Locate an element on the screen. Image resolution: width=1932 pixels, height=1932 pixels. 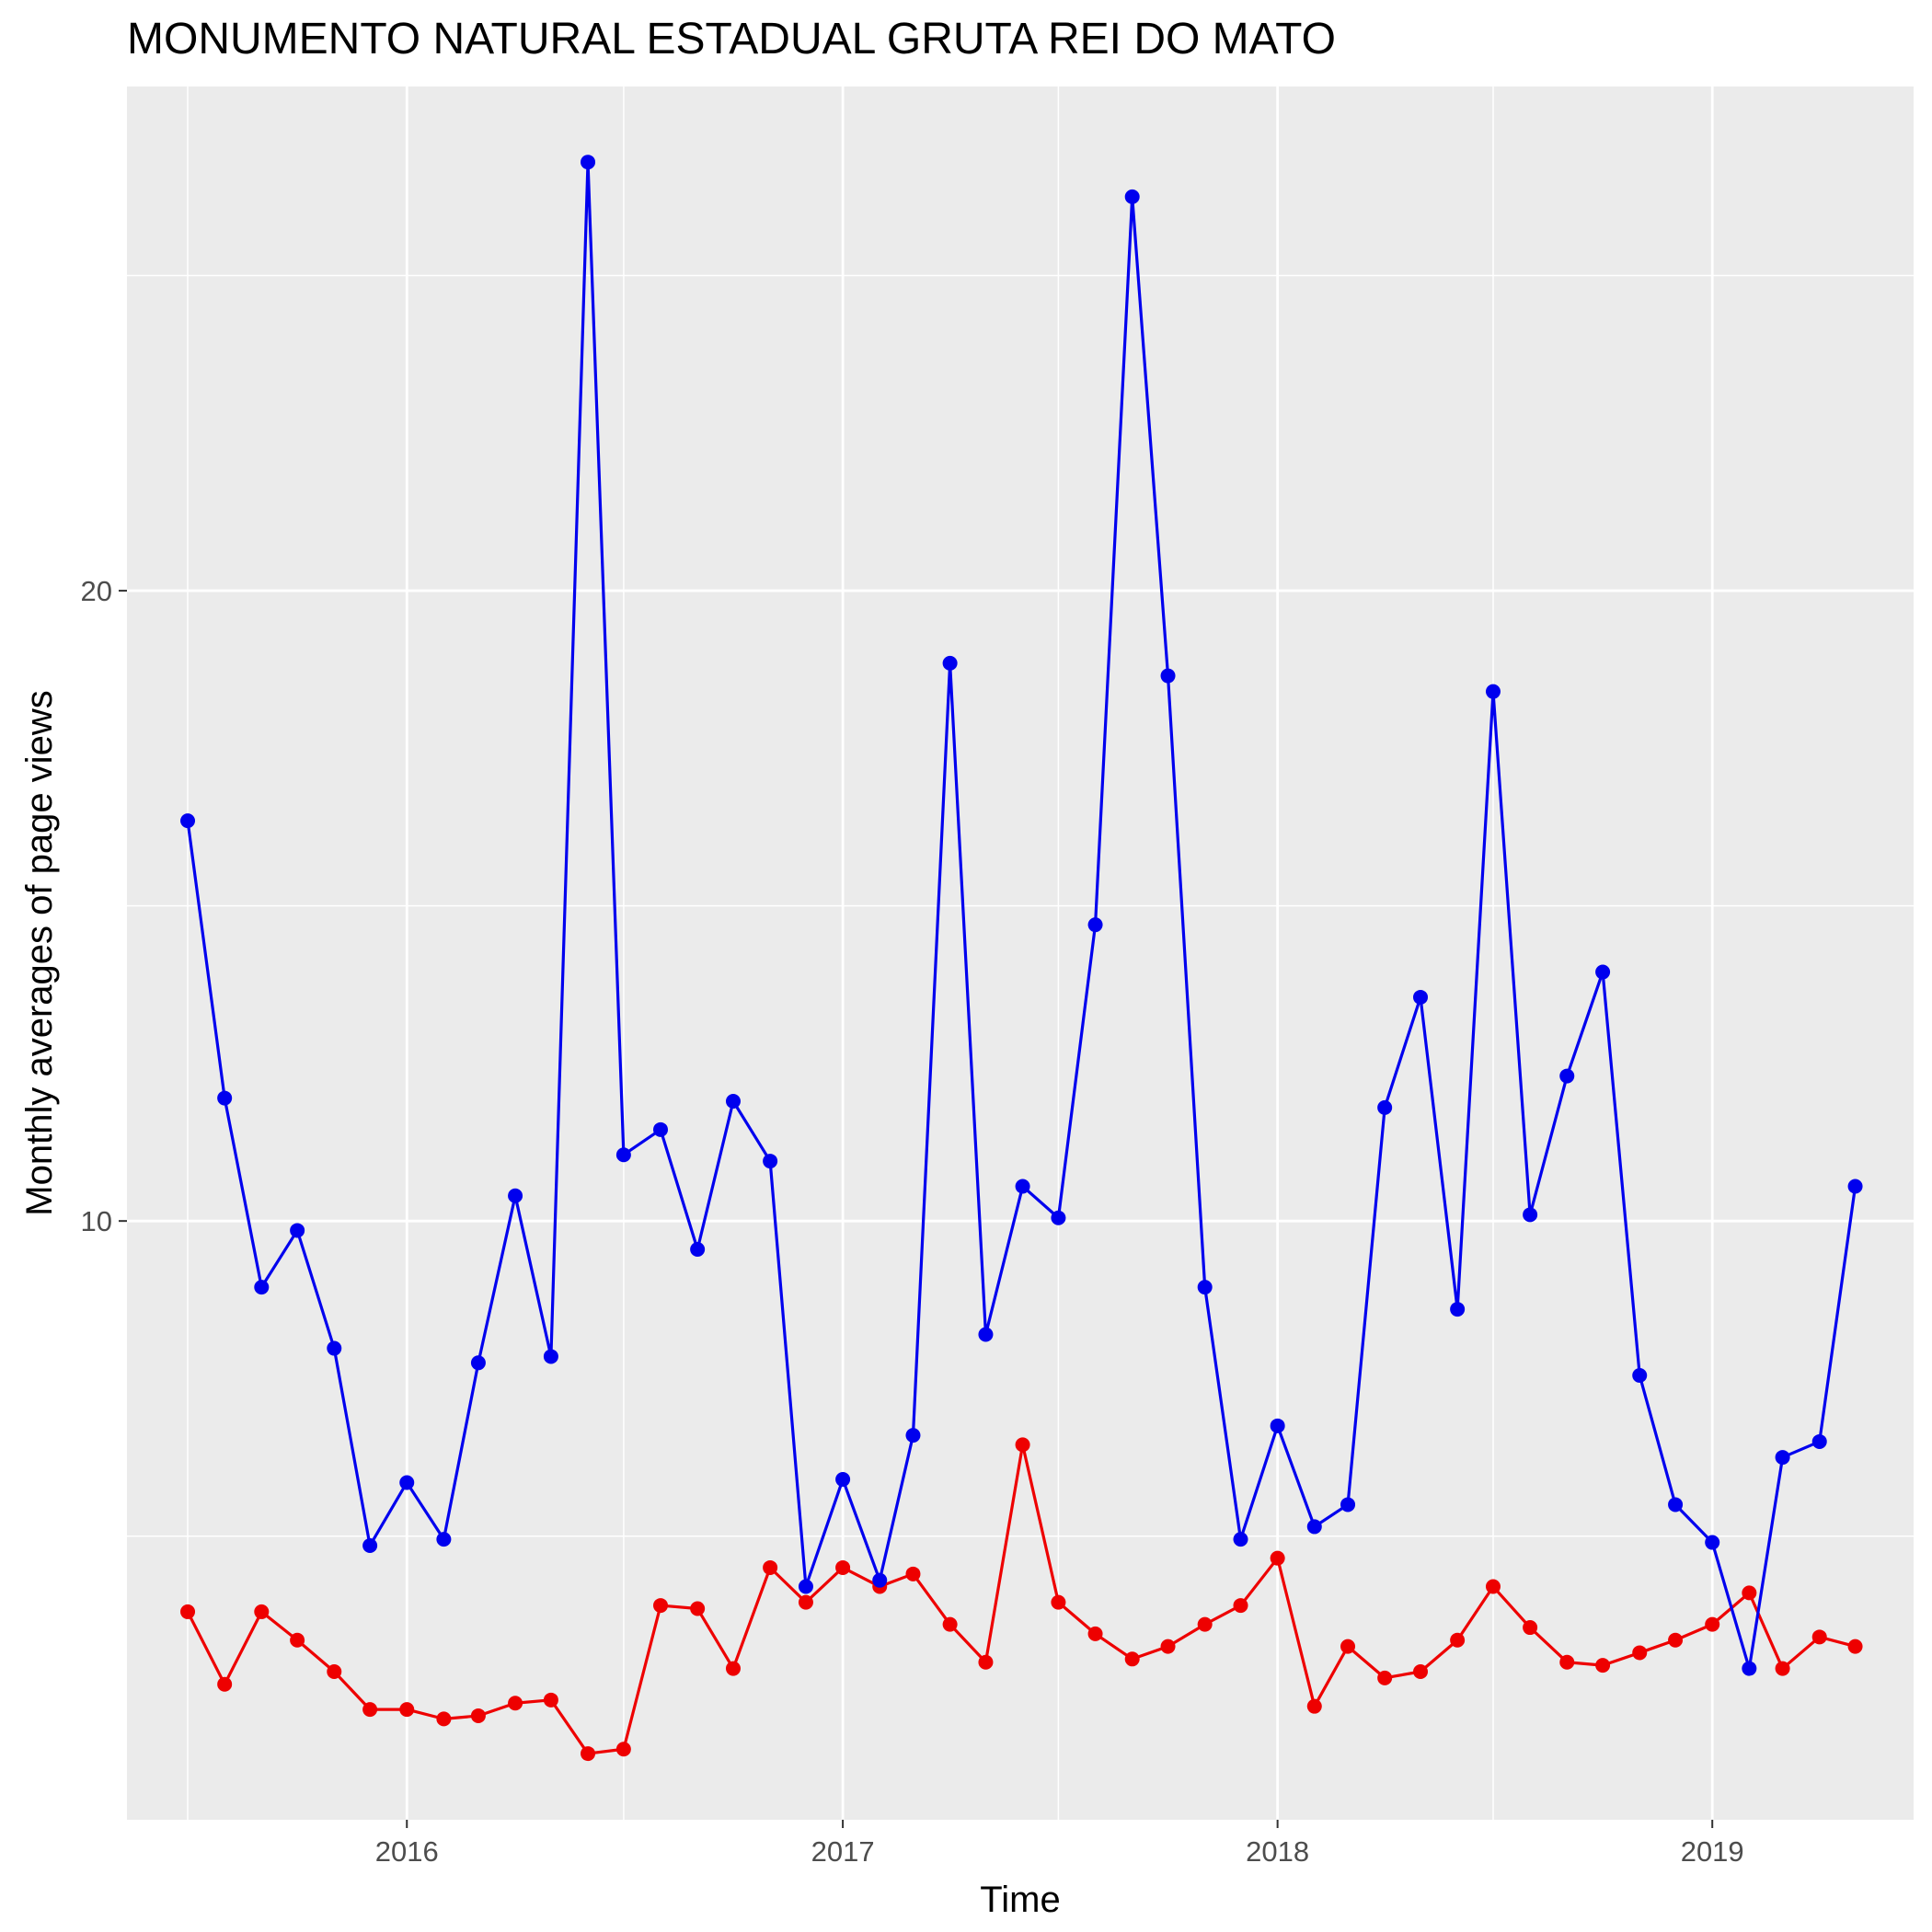
x-tick-label: 2019 is located at coordinates (1712, 1851).